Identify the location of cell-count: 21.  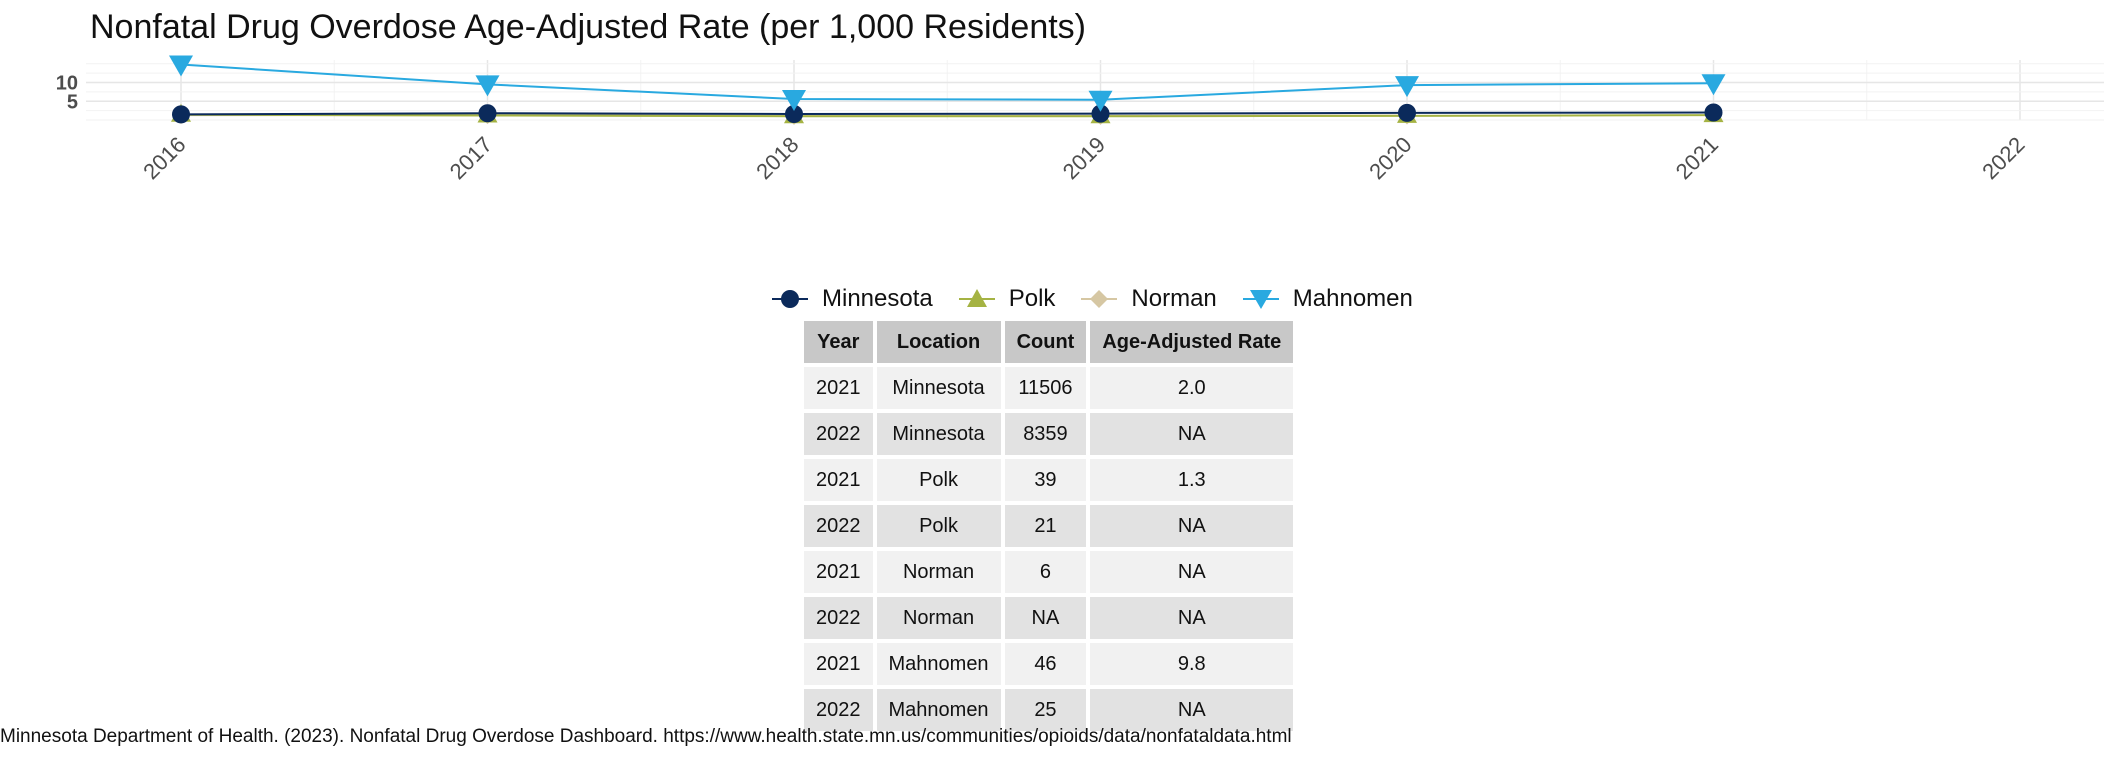
(1045, 526).